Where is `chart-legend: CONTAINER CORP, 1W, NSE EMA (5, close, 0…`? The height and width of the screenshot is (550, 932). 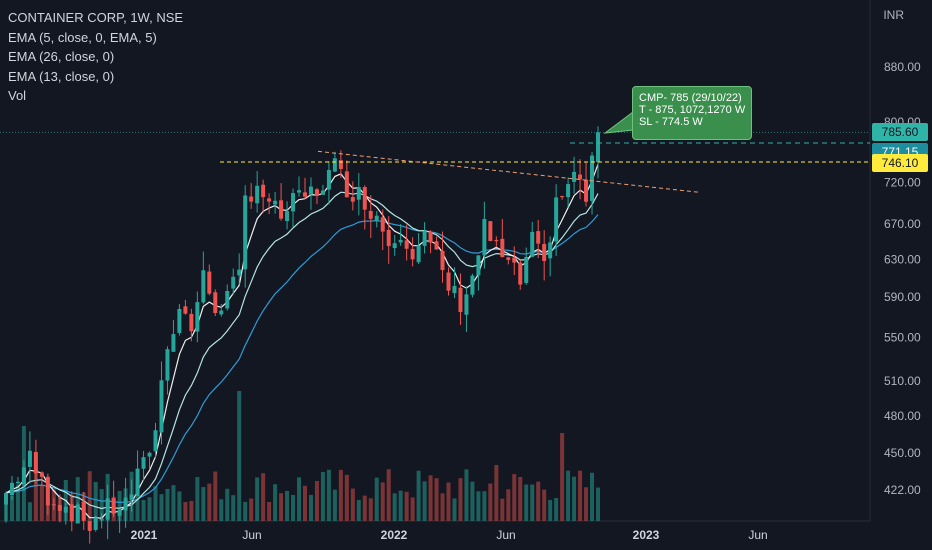
chart-legend: CONTAINER CORP, 1W, NSE EMA (5, close, 0… is located at coordinates (95, 57).